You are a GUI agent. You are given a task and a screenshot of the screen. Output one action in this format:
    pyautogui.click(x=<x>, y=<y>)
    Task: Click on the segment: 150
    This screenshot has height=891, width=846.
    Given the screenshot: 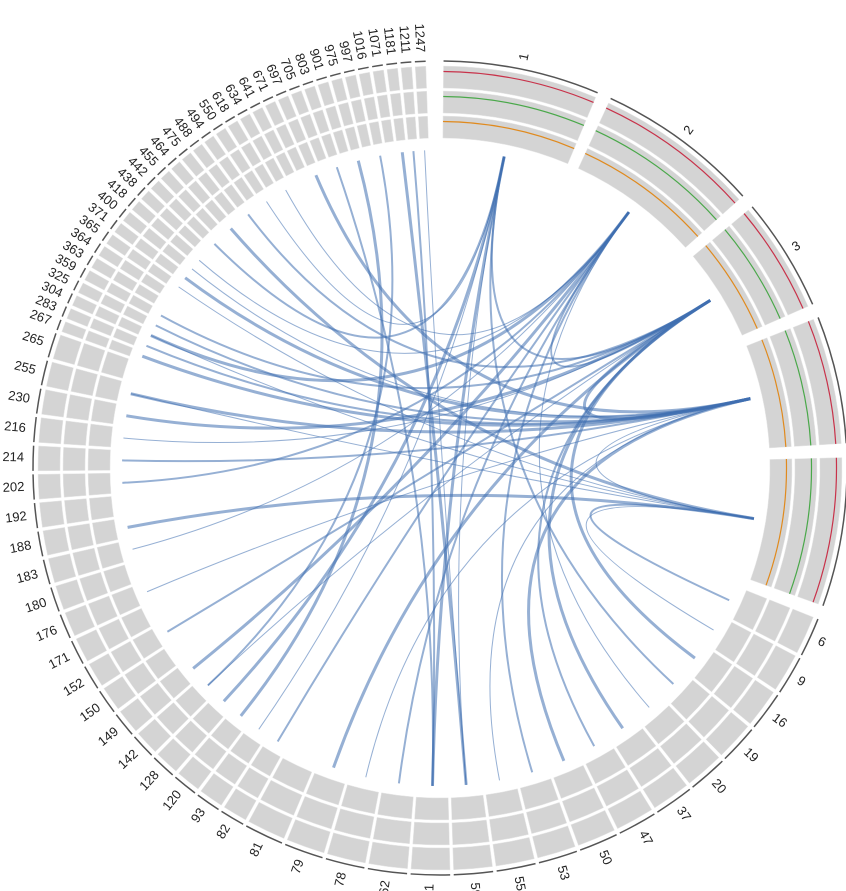 What is the action you would take?
    pyautogui.click(x=127, y=686)
    